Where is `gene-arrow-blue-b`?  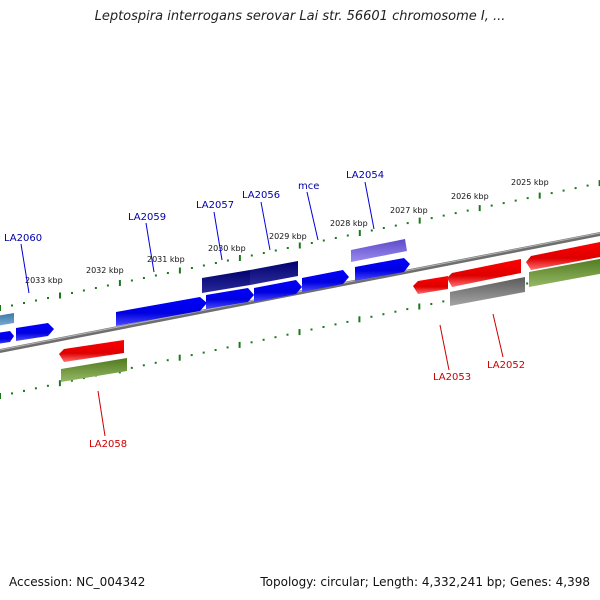
gene-arrow-blue-b is located at coordinates (230, 298).